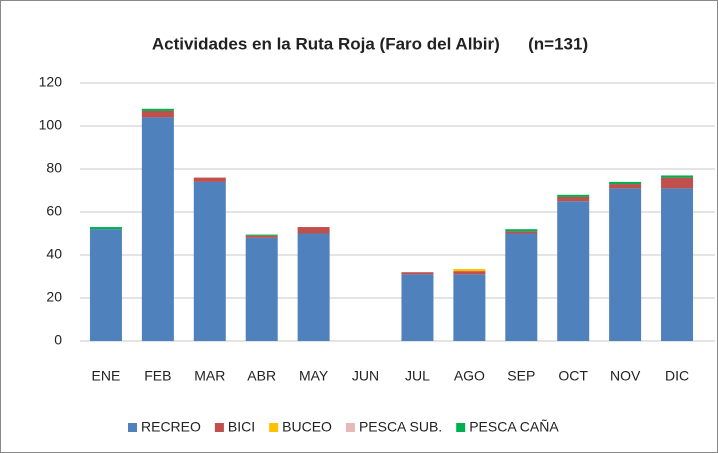 This screenshot has width=718, height=453. I want to click on y-tick-label: 60, so click(54, 211).